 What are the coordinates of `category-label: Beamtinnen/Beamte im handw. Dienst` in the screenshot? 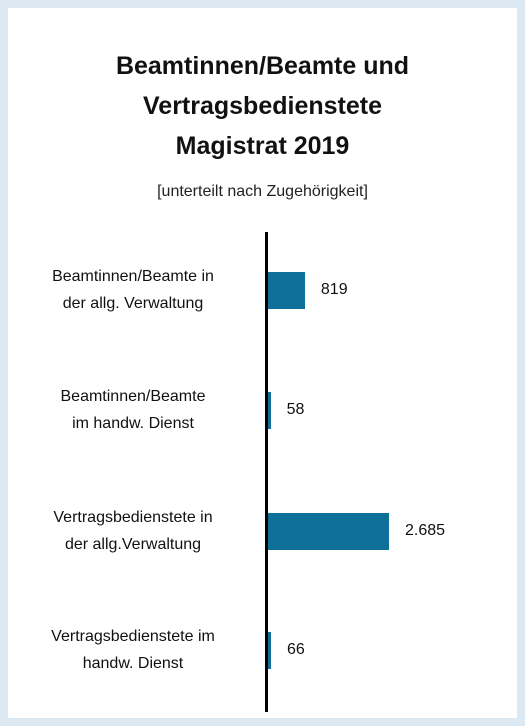 It's located at (133, 410).